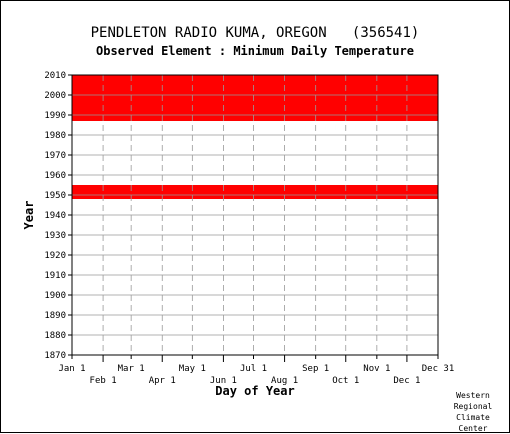  Describe the element at coordinates (253, 369) in the screenshot. I see `x-tick-label: Jul 1` at that location.